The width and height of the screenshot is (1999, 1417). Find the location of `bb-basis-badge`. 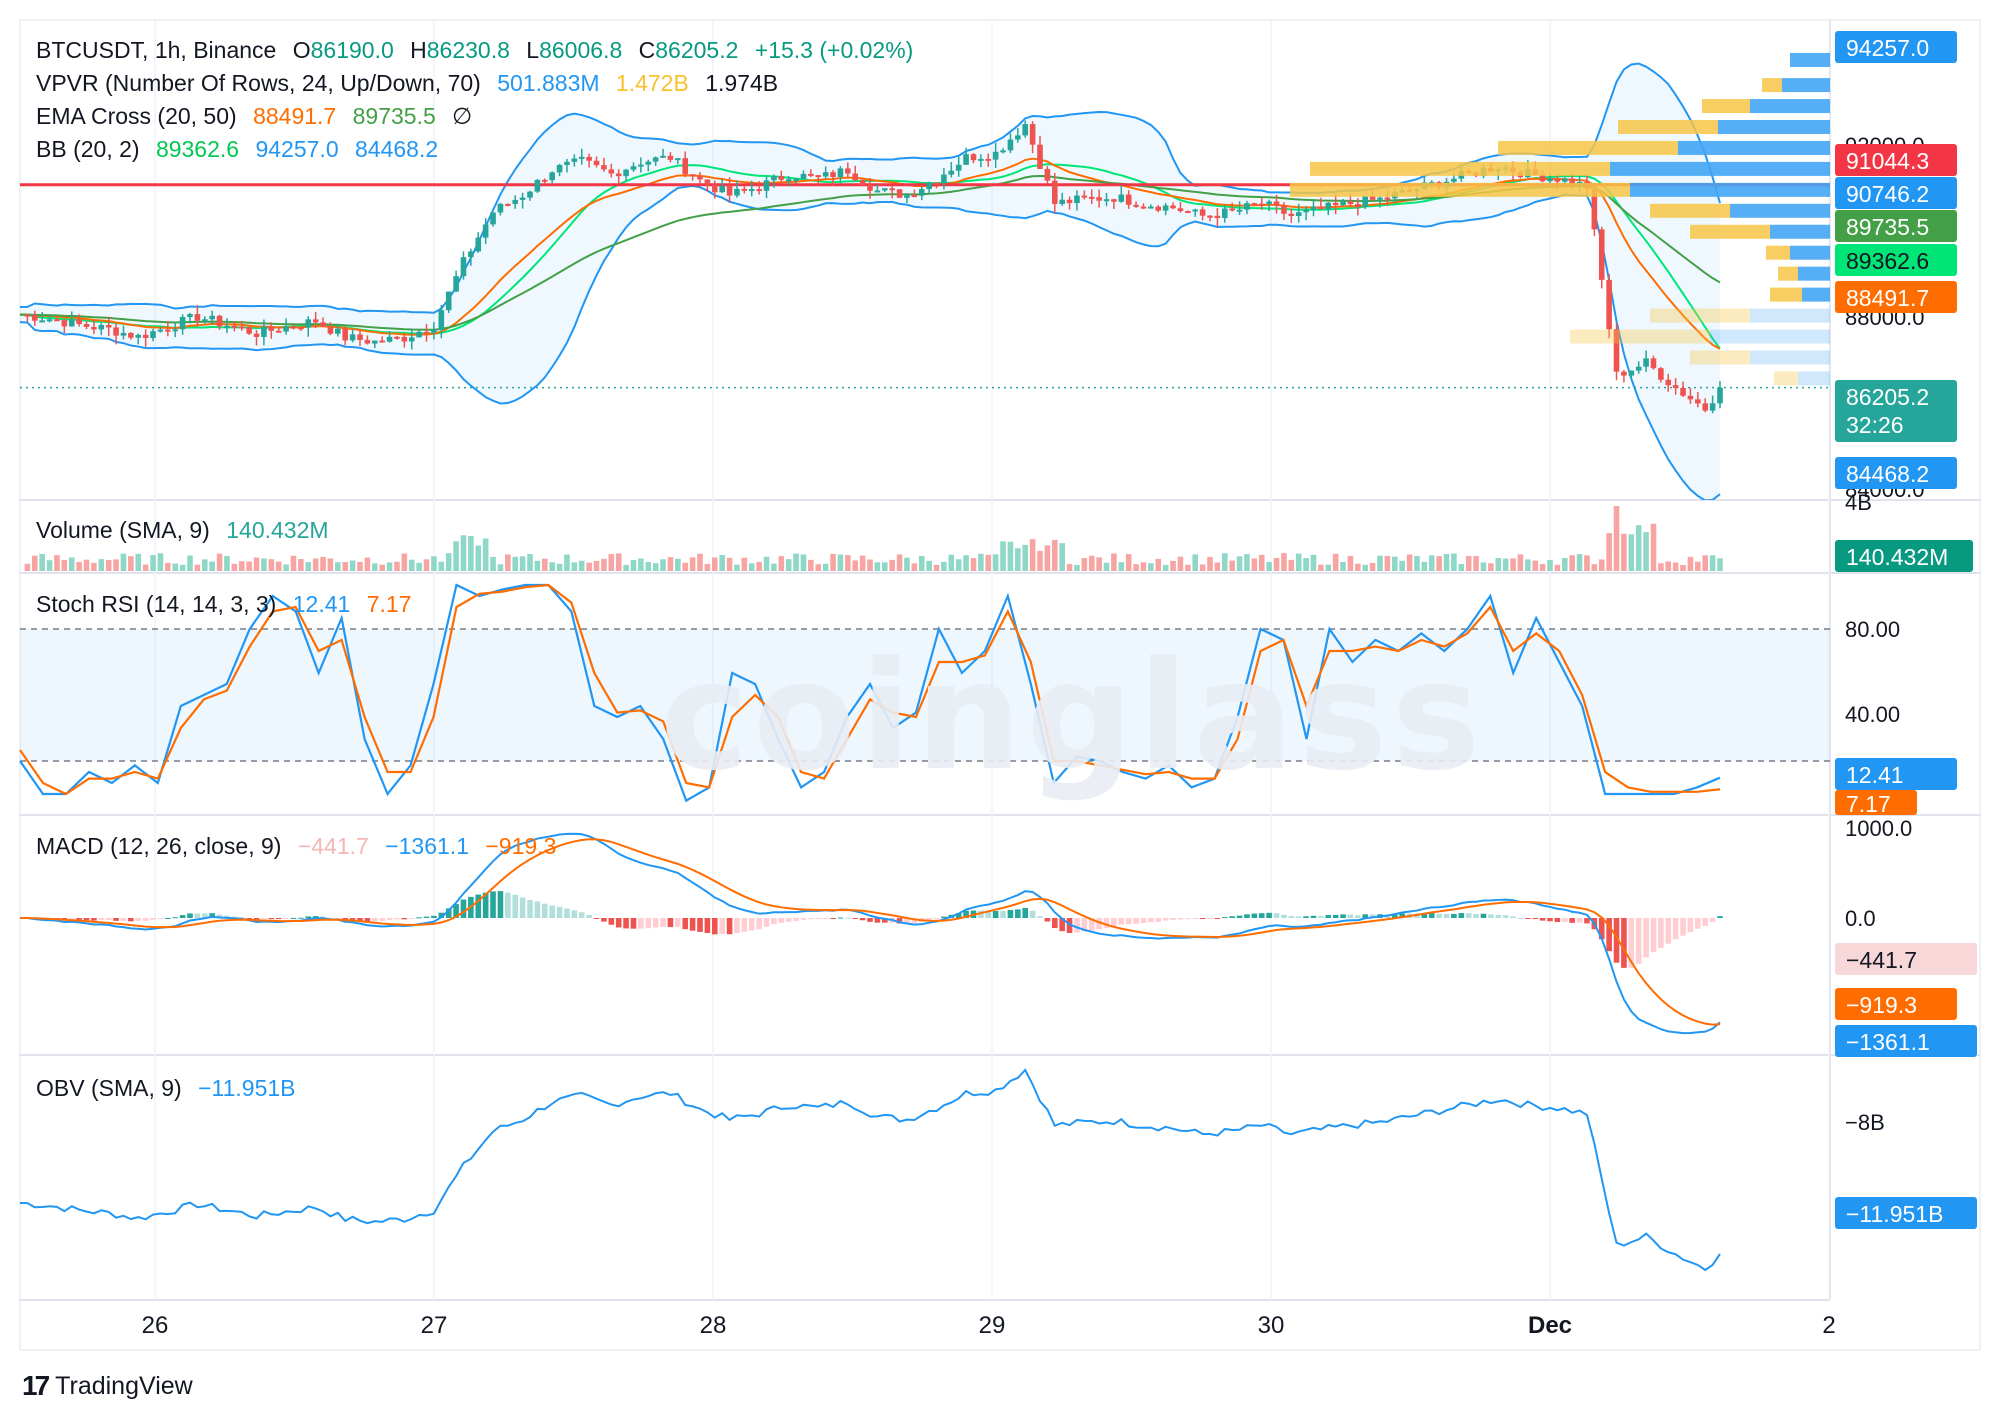

bb-basis-badge is located at coordinates (1896, 260).